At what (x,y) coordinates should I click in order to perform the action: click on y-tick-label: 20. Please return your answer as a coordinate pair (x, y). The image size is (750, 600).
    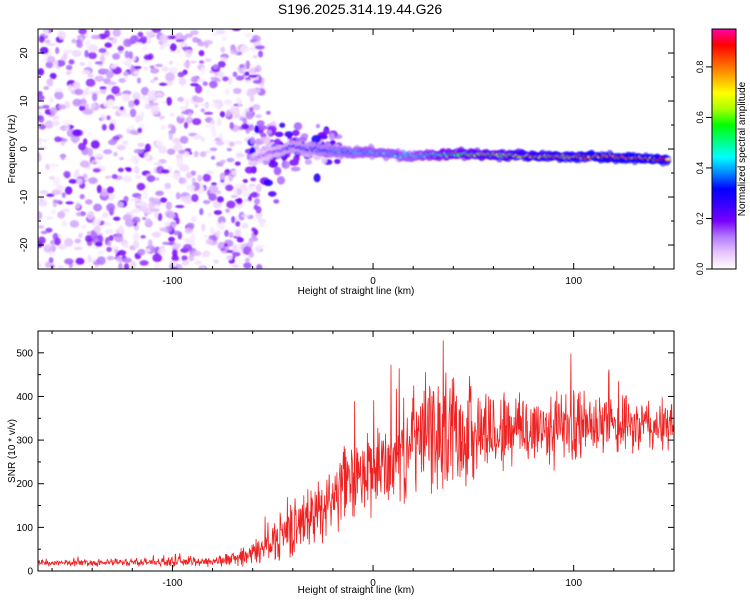
    Looking at the image, I should click on (24, 53).